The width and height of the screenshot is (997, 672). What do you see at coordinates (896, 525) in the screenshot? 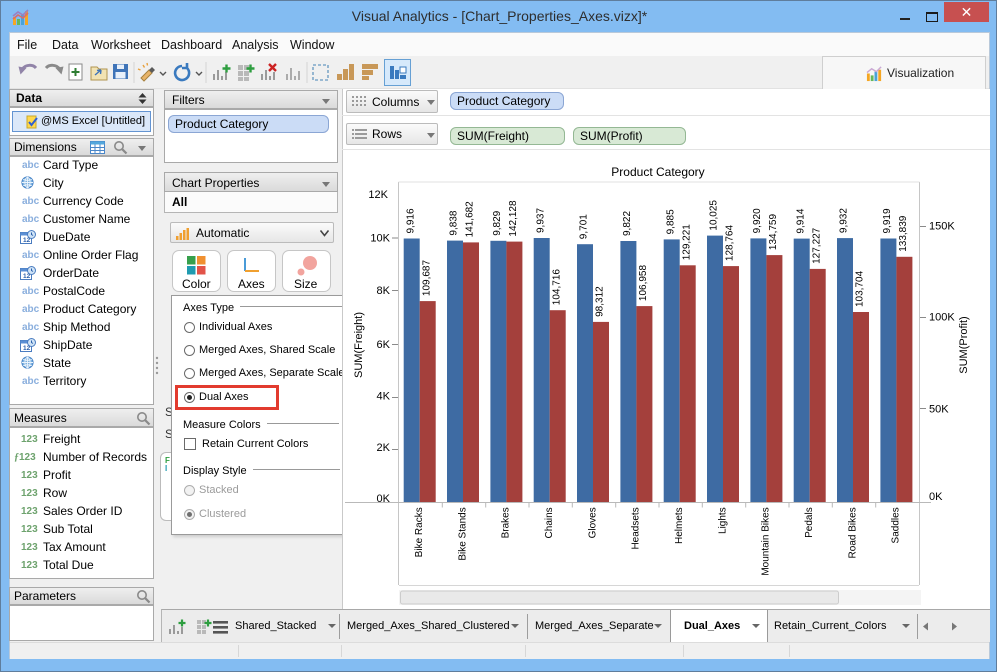
I see `svg-text: Saddles` at bounding box center [896, 525].